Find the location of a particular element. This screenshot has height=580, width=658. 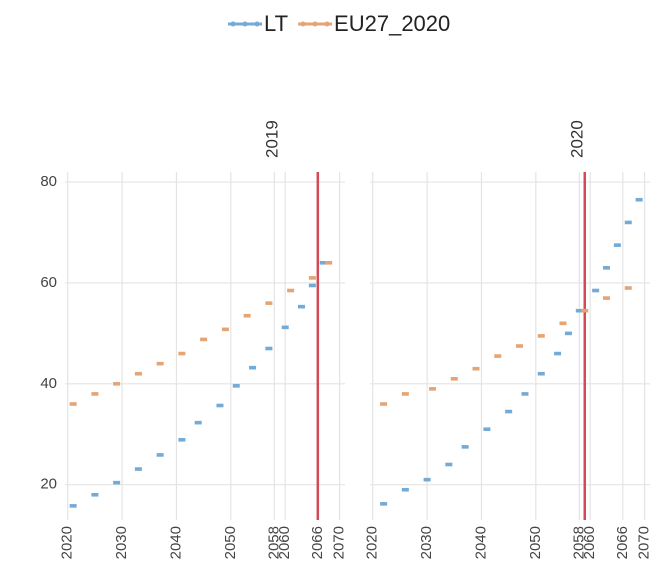

y-tick-label: 60 is located at coordinates (48, 282).